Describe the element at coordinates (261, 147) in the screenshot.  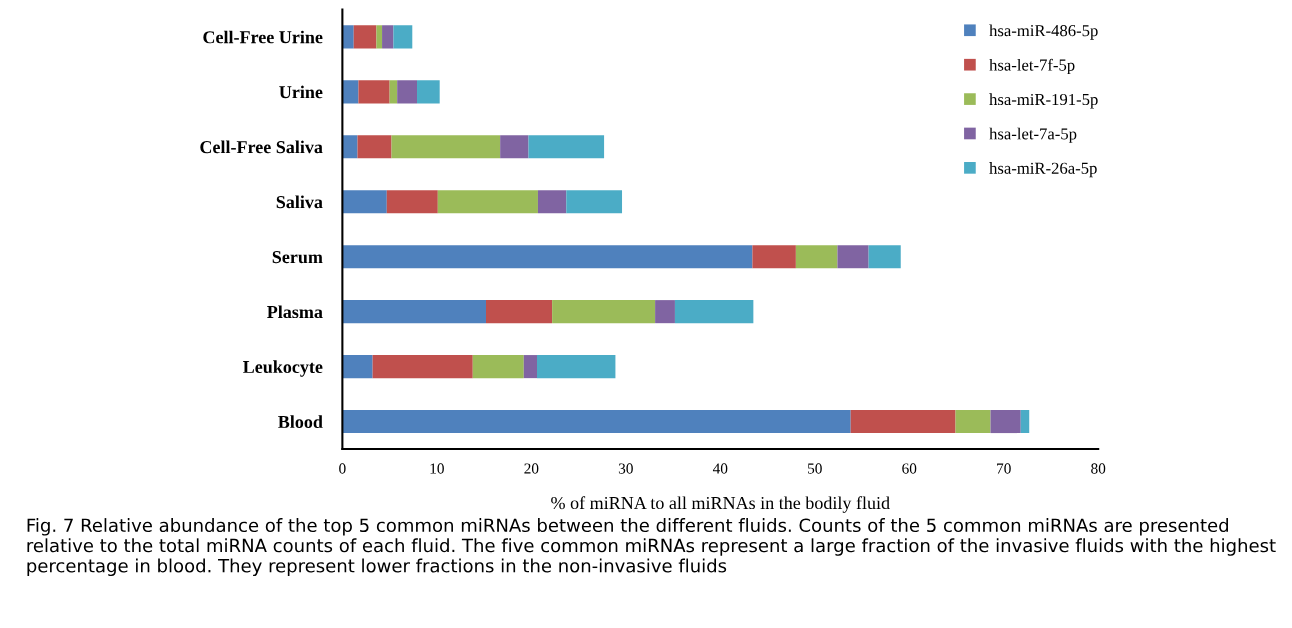
I see `y-tick-label: Cell-Free Saliva` at that location.